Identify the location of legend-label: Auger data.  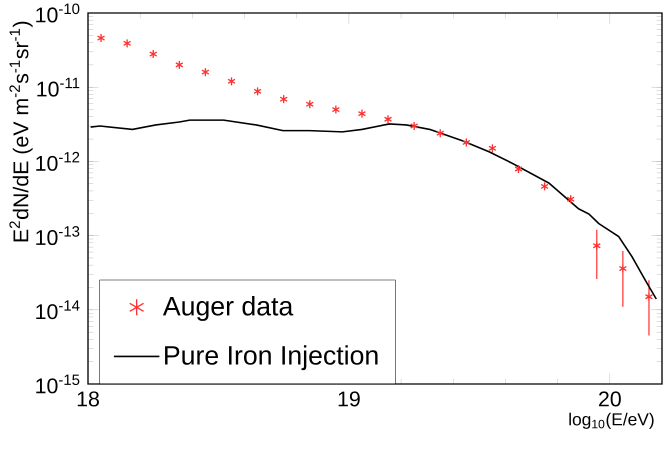
(228, 308).